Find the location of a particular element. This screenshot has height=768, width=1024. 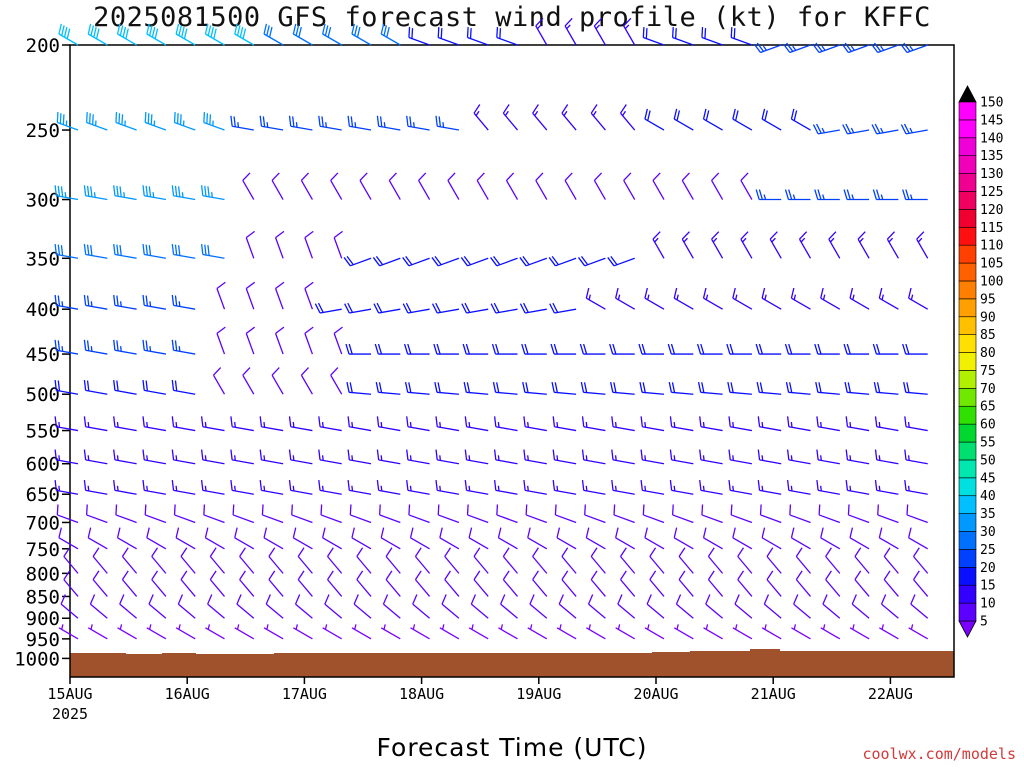

colorbar-label: 115 is located at coordinates (991, 228).